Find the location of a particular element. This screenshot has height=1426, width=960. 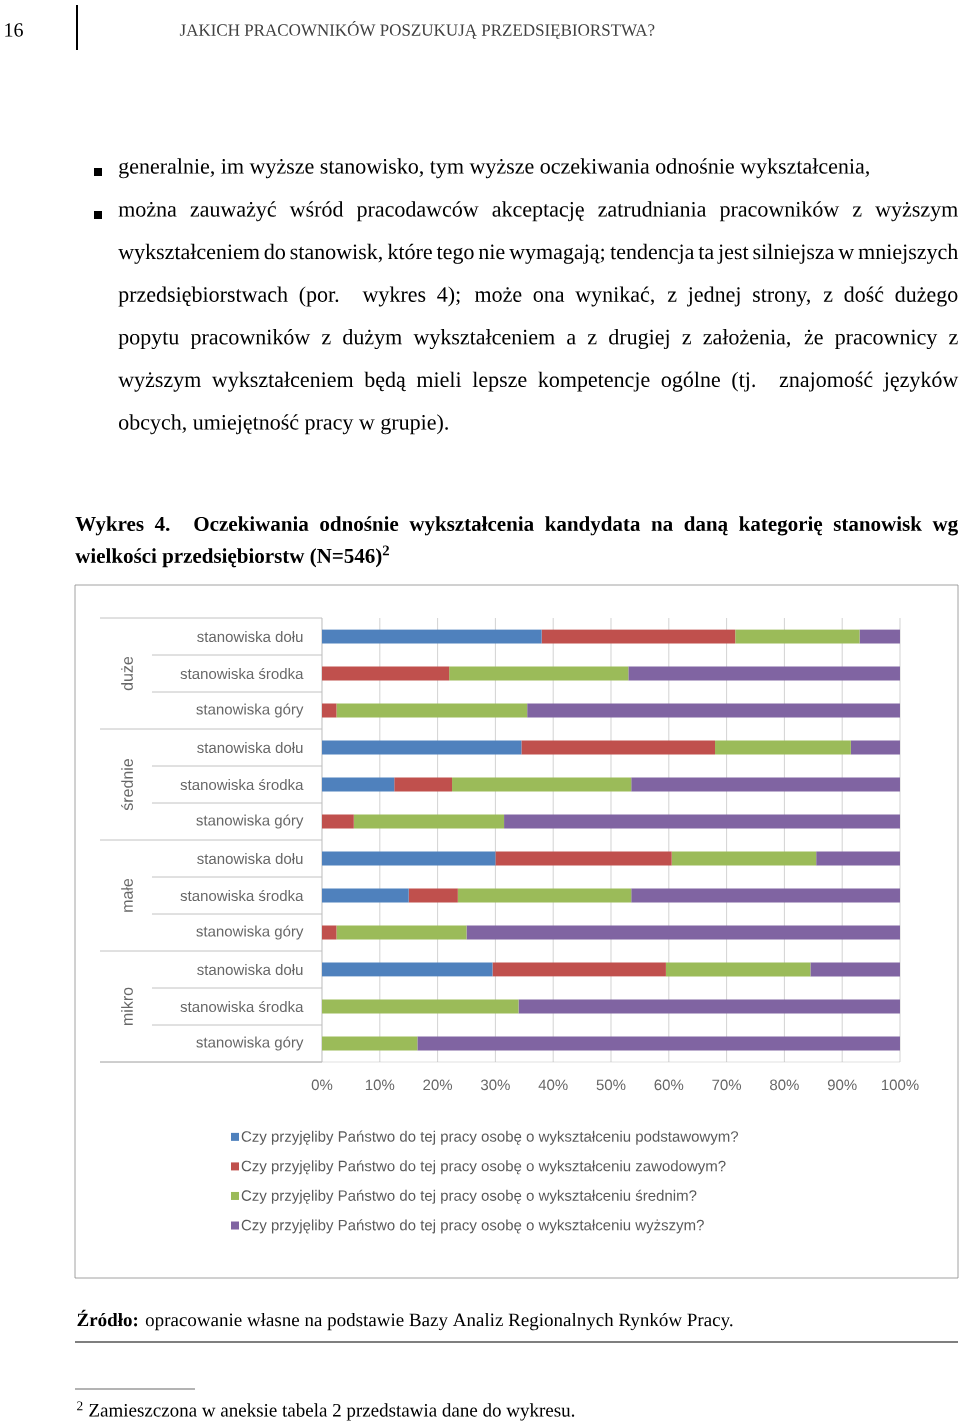

x-tick-label: 60% is located at coordinates (669, 1085).